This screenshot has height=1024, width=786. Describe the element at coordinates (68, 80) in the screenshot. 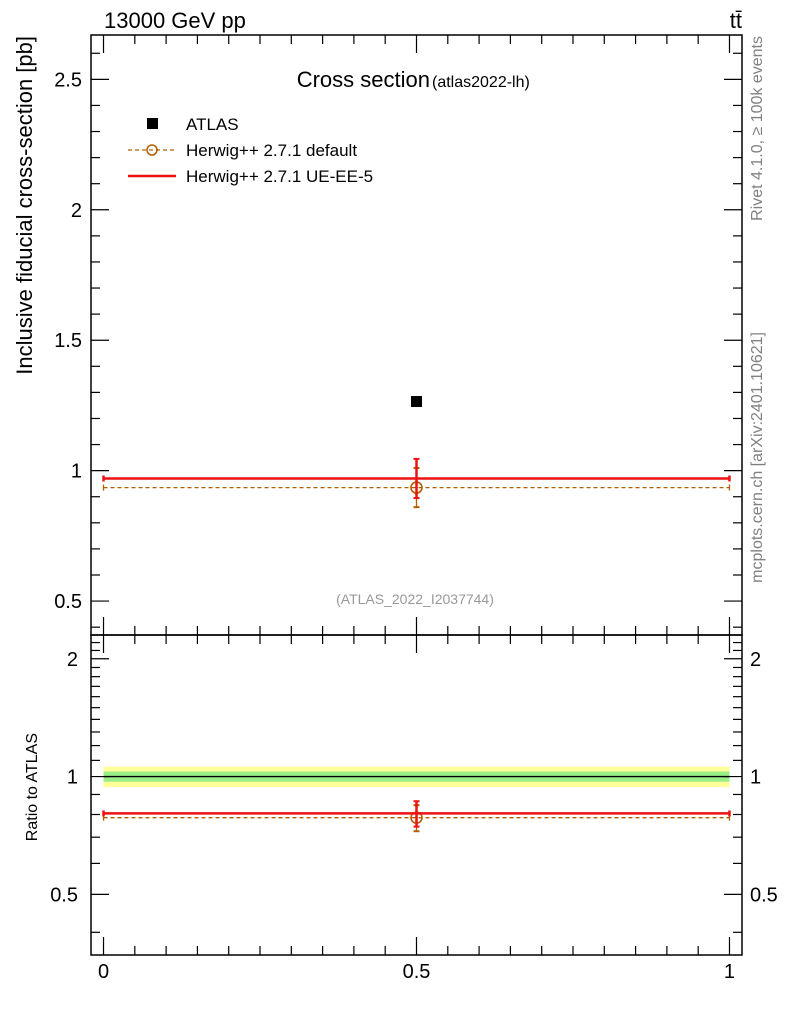

I see `main-ytick-label: 2.5` at that location.